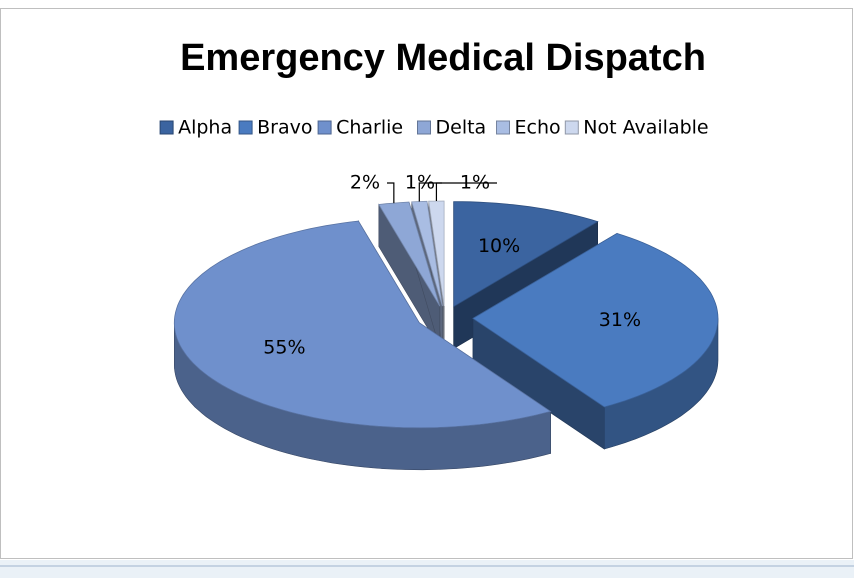 Image resolution: width=854 pixels, height=578 pixels. I want to click on data-label: 31%, so click(620, 320).